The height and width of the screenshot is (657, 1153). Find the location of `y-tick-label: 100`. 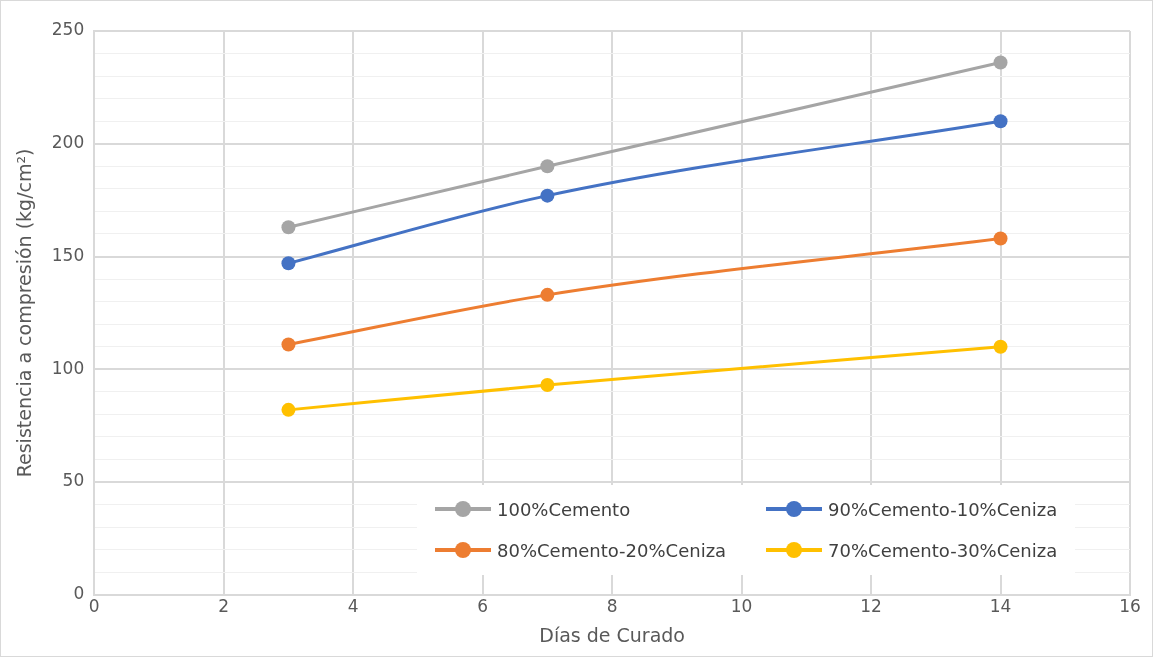

y-tick-label: 100 is located at coordinates (68, 367).